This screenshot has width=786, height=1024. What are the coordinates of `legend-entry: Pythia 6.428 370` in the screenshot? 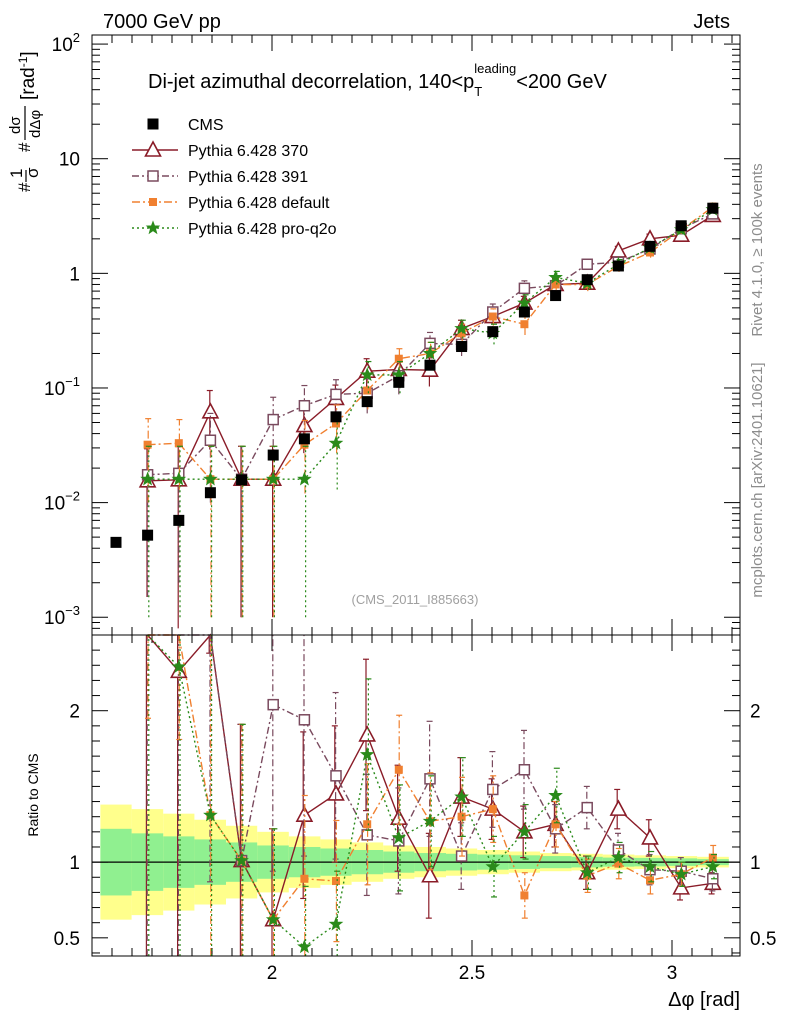 It's located at (220, 150).